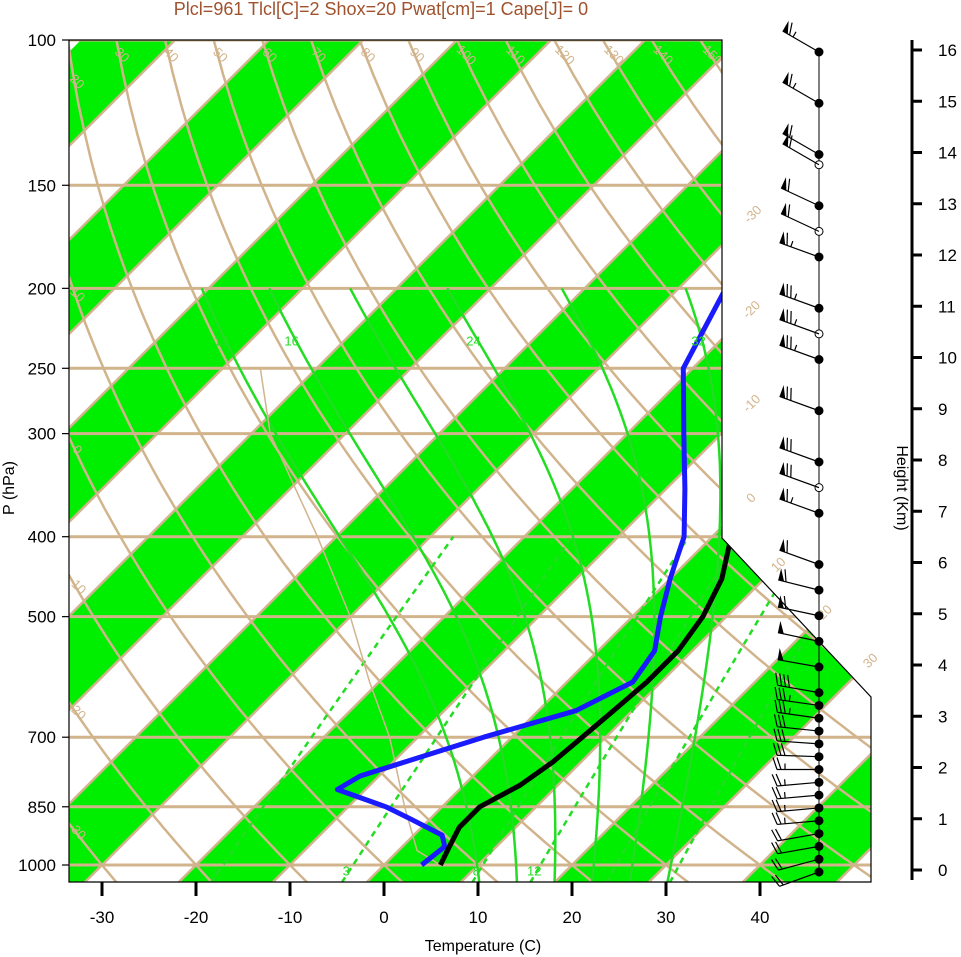 This screenshot has width=961, height=957. What do you see at coordinates (698, 341) in the screenshot?
I see `moist-adiabat-label: 32` at bounding box center [698, 341].